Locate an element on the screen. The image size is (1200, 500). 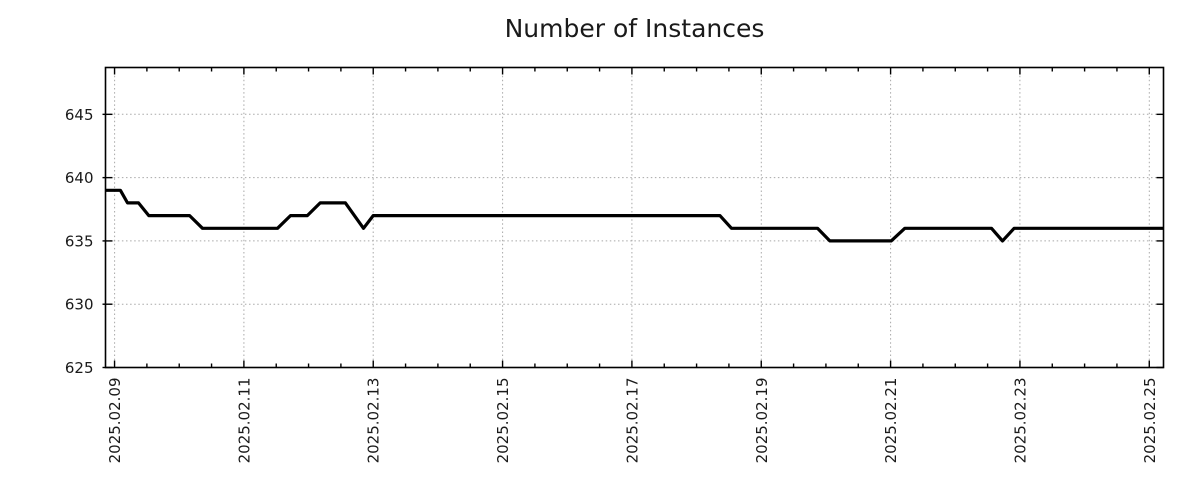
svg-text: 2025.02.13 is located at coordinates (374, 421).